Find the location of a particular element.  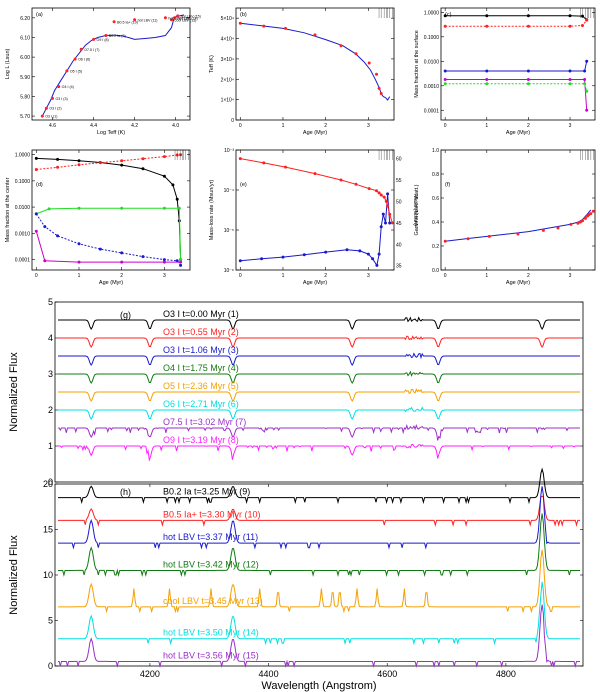

panel-h-ytick-label: 0 is located at coordinates (50, 666).